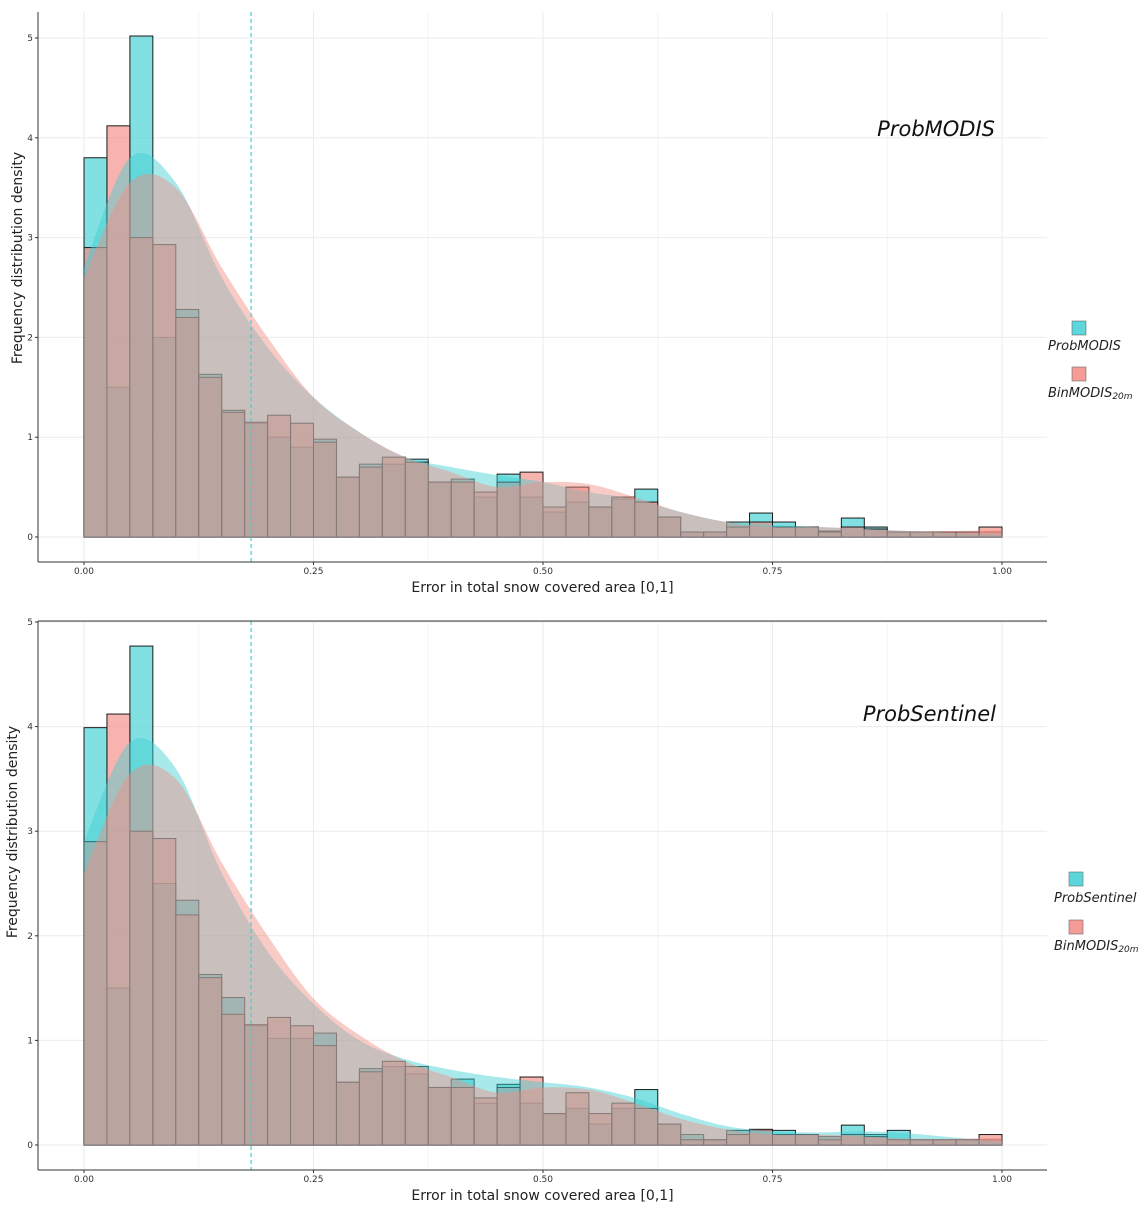 The height and width of the screenshot is (1206, 1145). What do you see at coordinates (1096, 913) in the screenshot?
I see `legend: ProbSentinel BinMODIS20m` at bounding box center [1096, 913].